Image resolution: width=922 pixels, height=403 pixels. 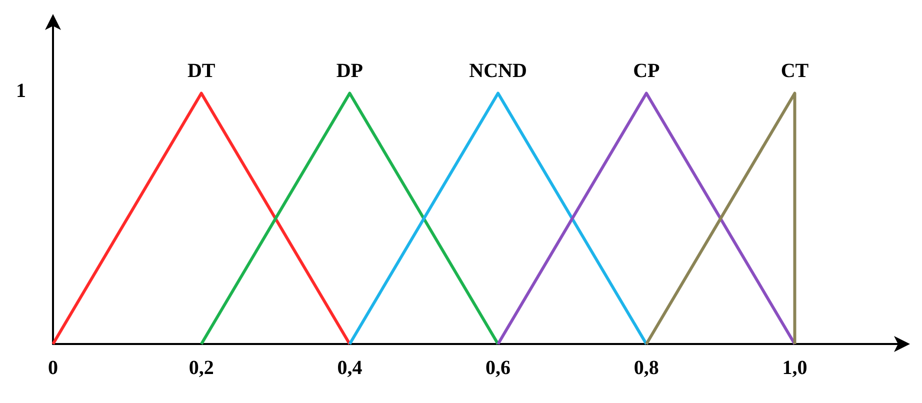 What do you see at coordinates (201, 368) in the screenshot?
I see `x-tick-label: 0,2` at bounding box center [201, 368].